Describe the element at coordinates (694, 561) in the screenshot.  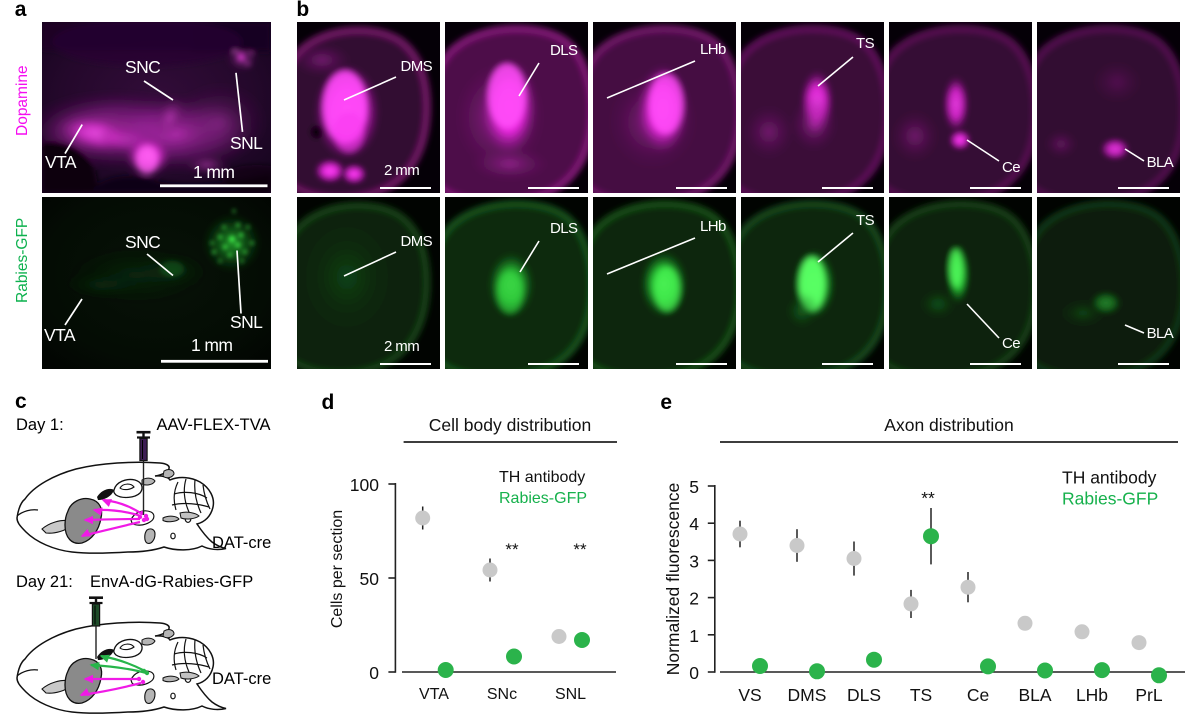
I see `svg-text: 3` at that location.